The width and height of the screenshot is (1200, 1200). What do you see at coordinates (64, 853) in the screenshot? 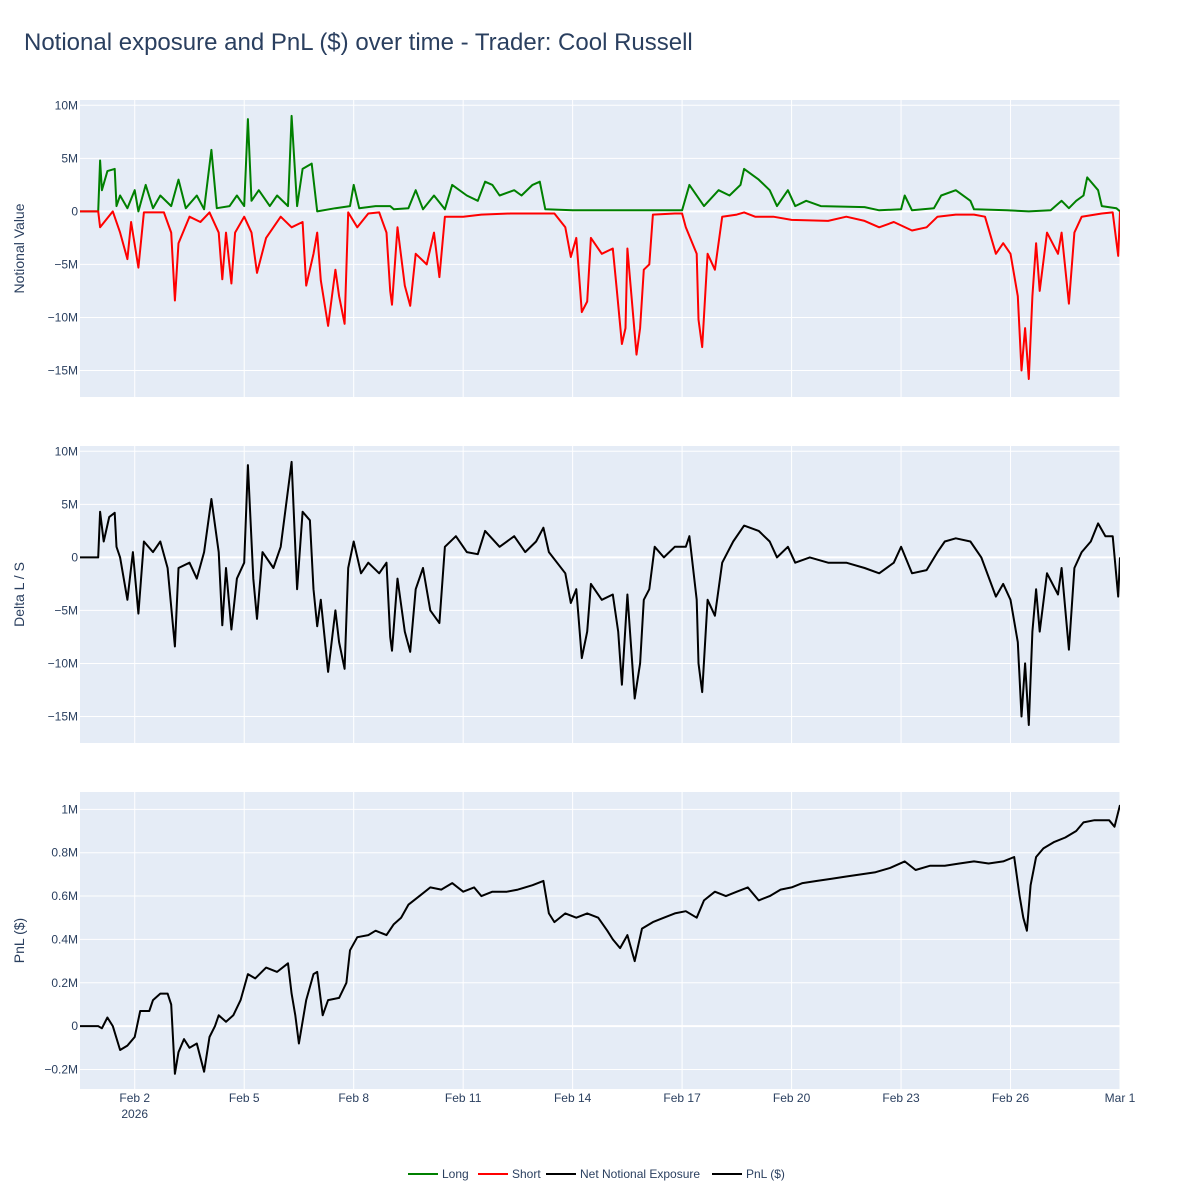
I see `y-tick-label: 0.8M` at bounding box center [64, 853].